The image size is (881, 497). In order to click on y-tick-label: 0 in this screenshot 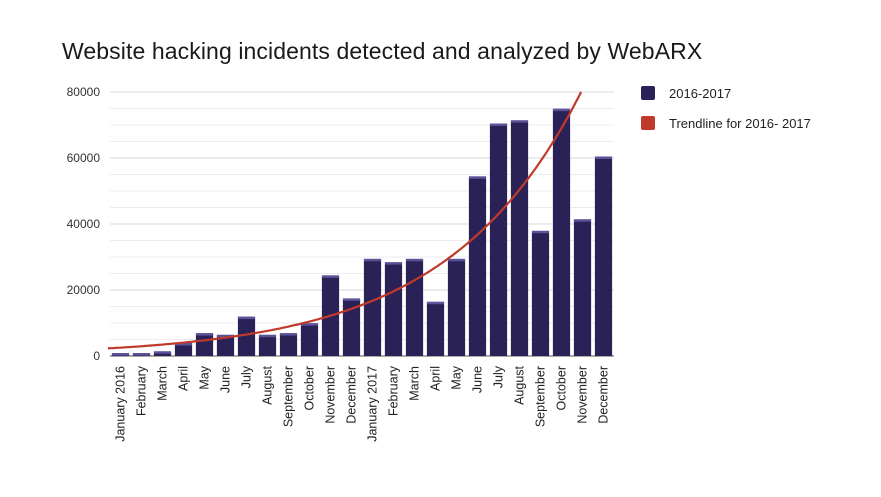, I will do `click(96, 356)`.